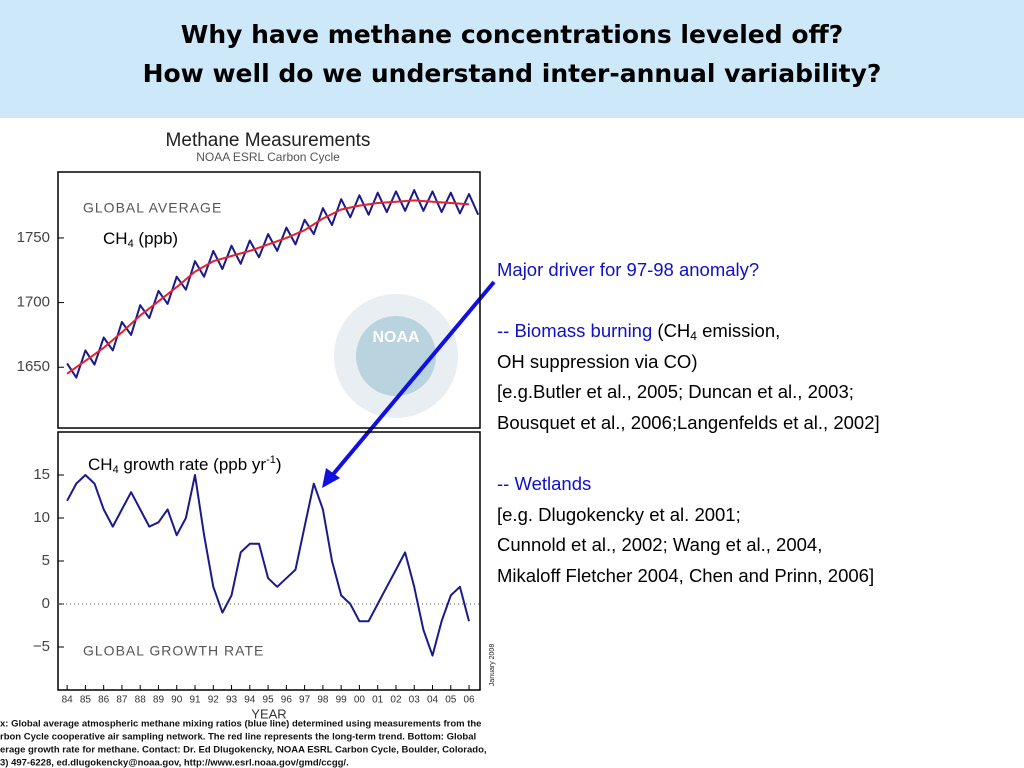  I want to click on figure-title: Methane Measurements, so click(268, 140).